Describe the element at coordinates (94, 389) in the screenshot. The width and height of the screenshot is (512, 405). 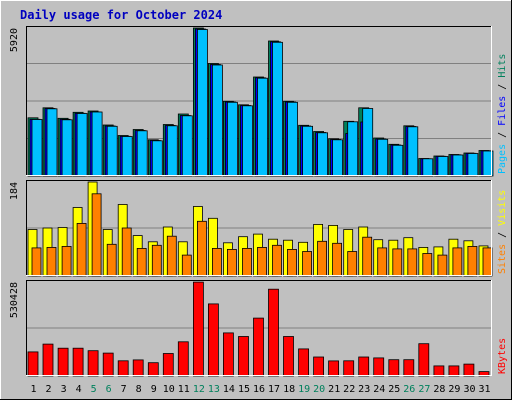
I see `x-tick-label-day-5: 5` at that location.